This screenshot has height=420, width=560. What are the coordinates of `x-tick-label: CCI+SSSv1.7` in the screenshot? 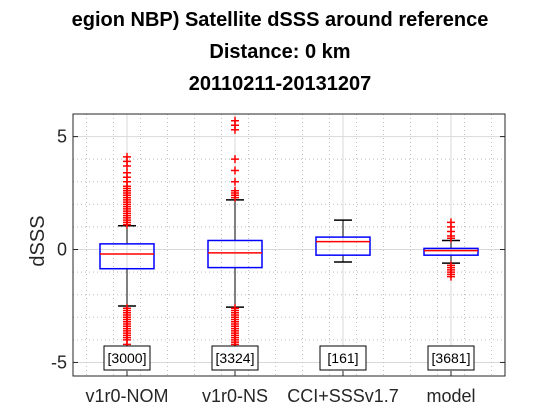 It's located at (343, 396).